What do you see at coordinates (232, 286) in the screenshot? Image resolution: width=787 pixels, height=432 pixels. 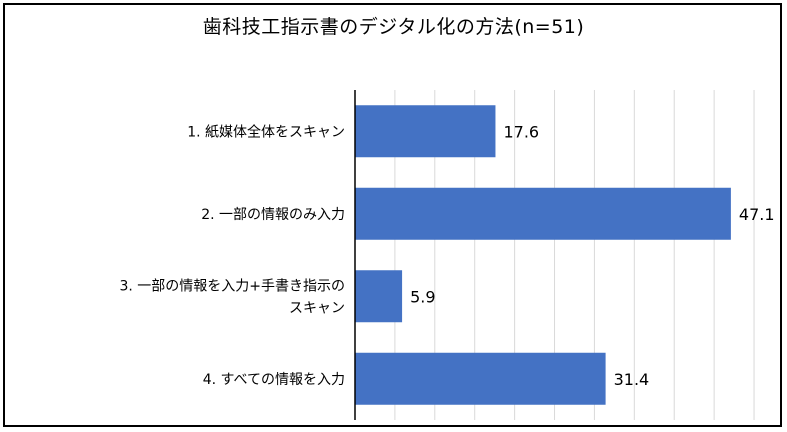 I see `category-label: 3. 一部の情報を入力+手書き指示の` at bounding box center [232, 286].